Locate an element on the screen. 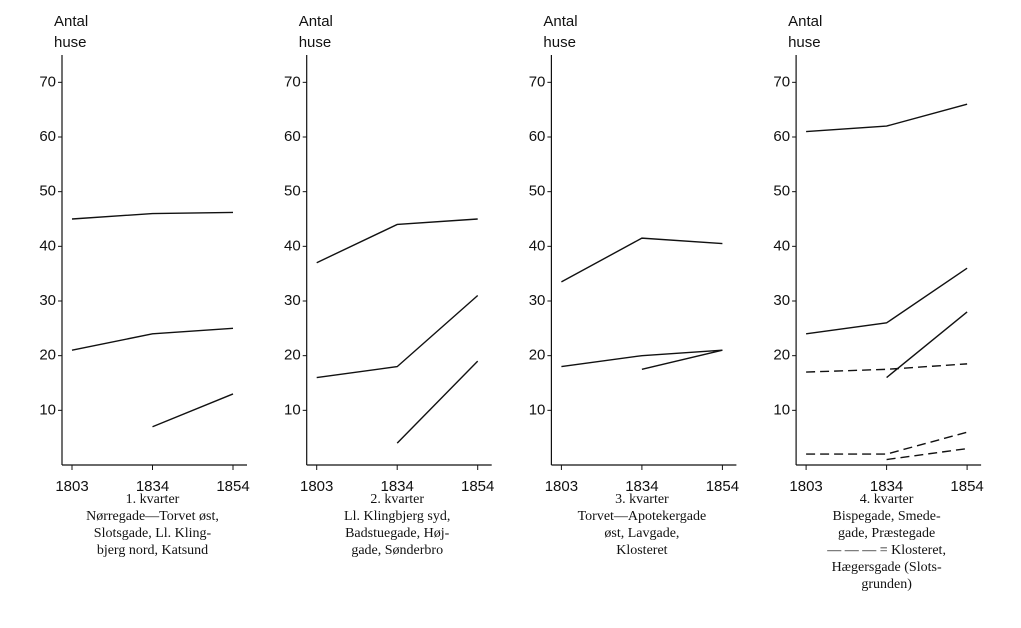 The width and height of the screenshot is (1021, 628). caption: — — — = Klosteret, is located at coordinates (886, 550).